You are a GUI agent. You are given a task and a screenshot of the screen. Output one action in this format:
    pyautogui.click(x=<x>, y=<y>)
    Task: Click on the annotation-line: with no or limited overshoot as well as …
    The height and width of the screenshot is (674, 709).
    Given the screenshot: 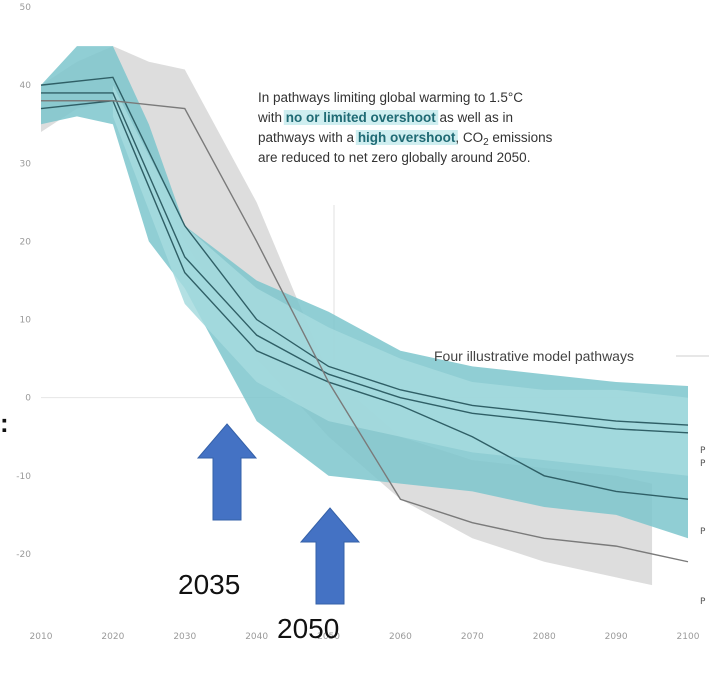 What is the action you would take?
    pyautogui.click(x=385, y=117)
    